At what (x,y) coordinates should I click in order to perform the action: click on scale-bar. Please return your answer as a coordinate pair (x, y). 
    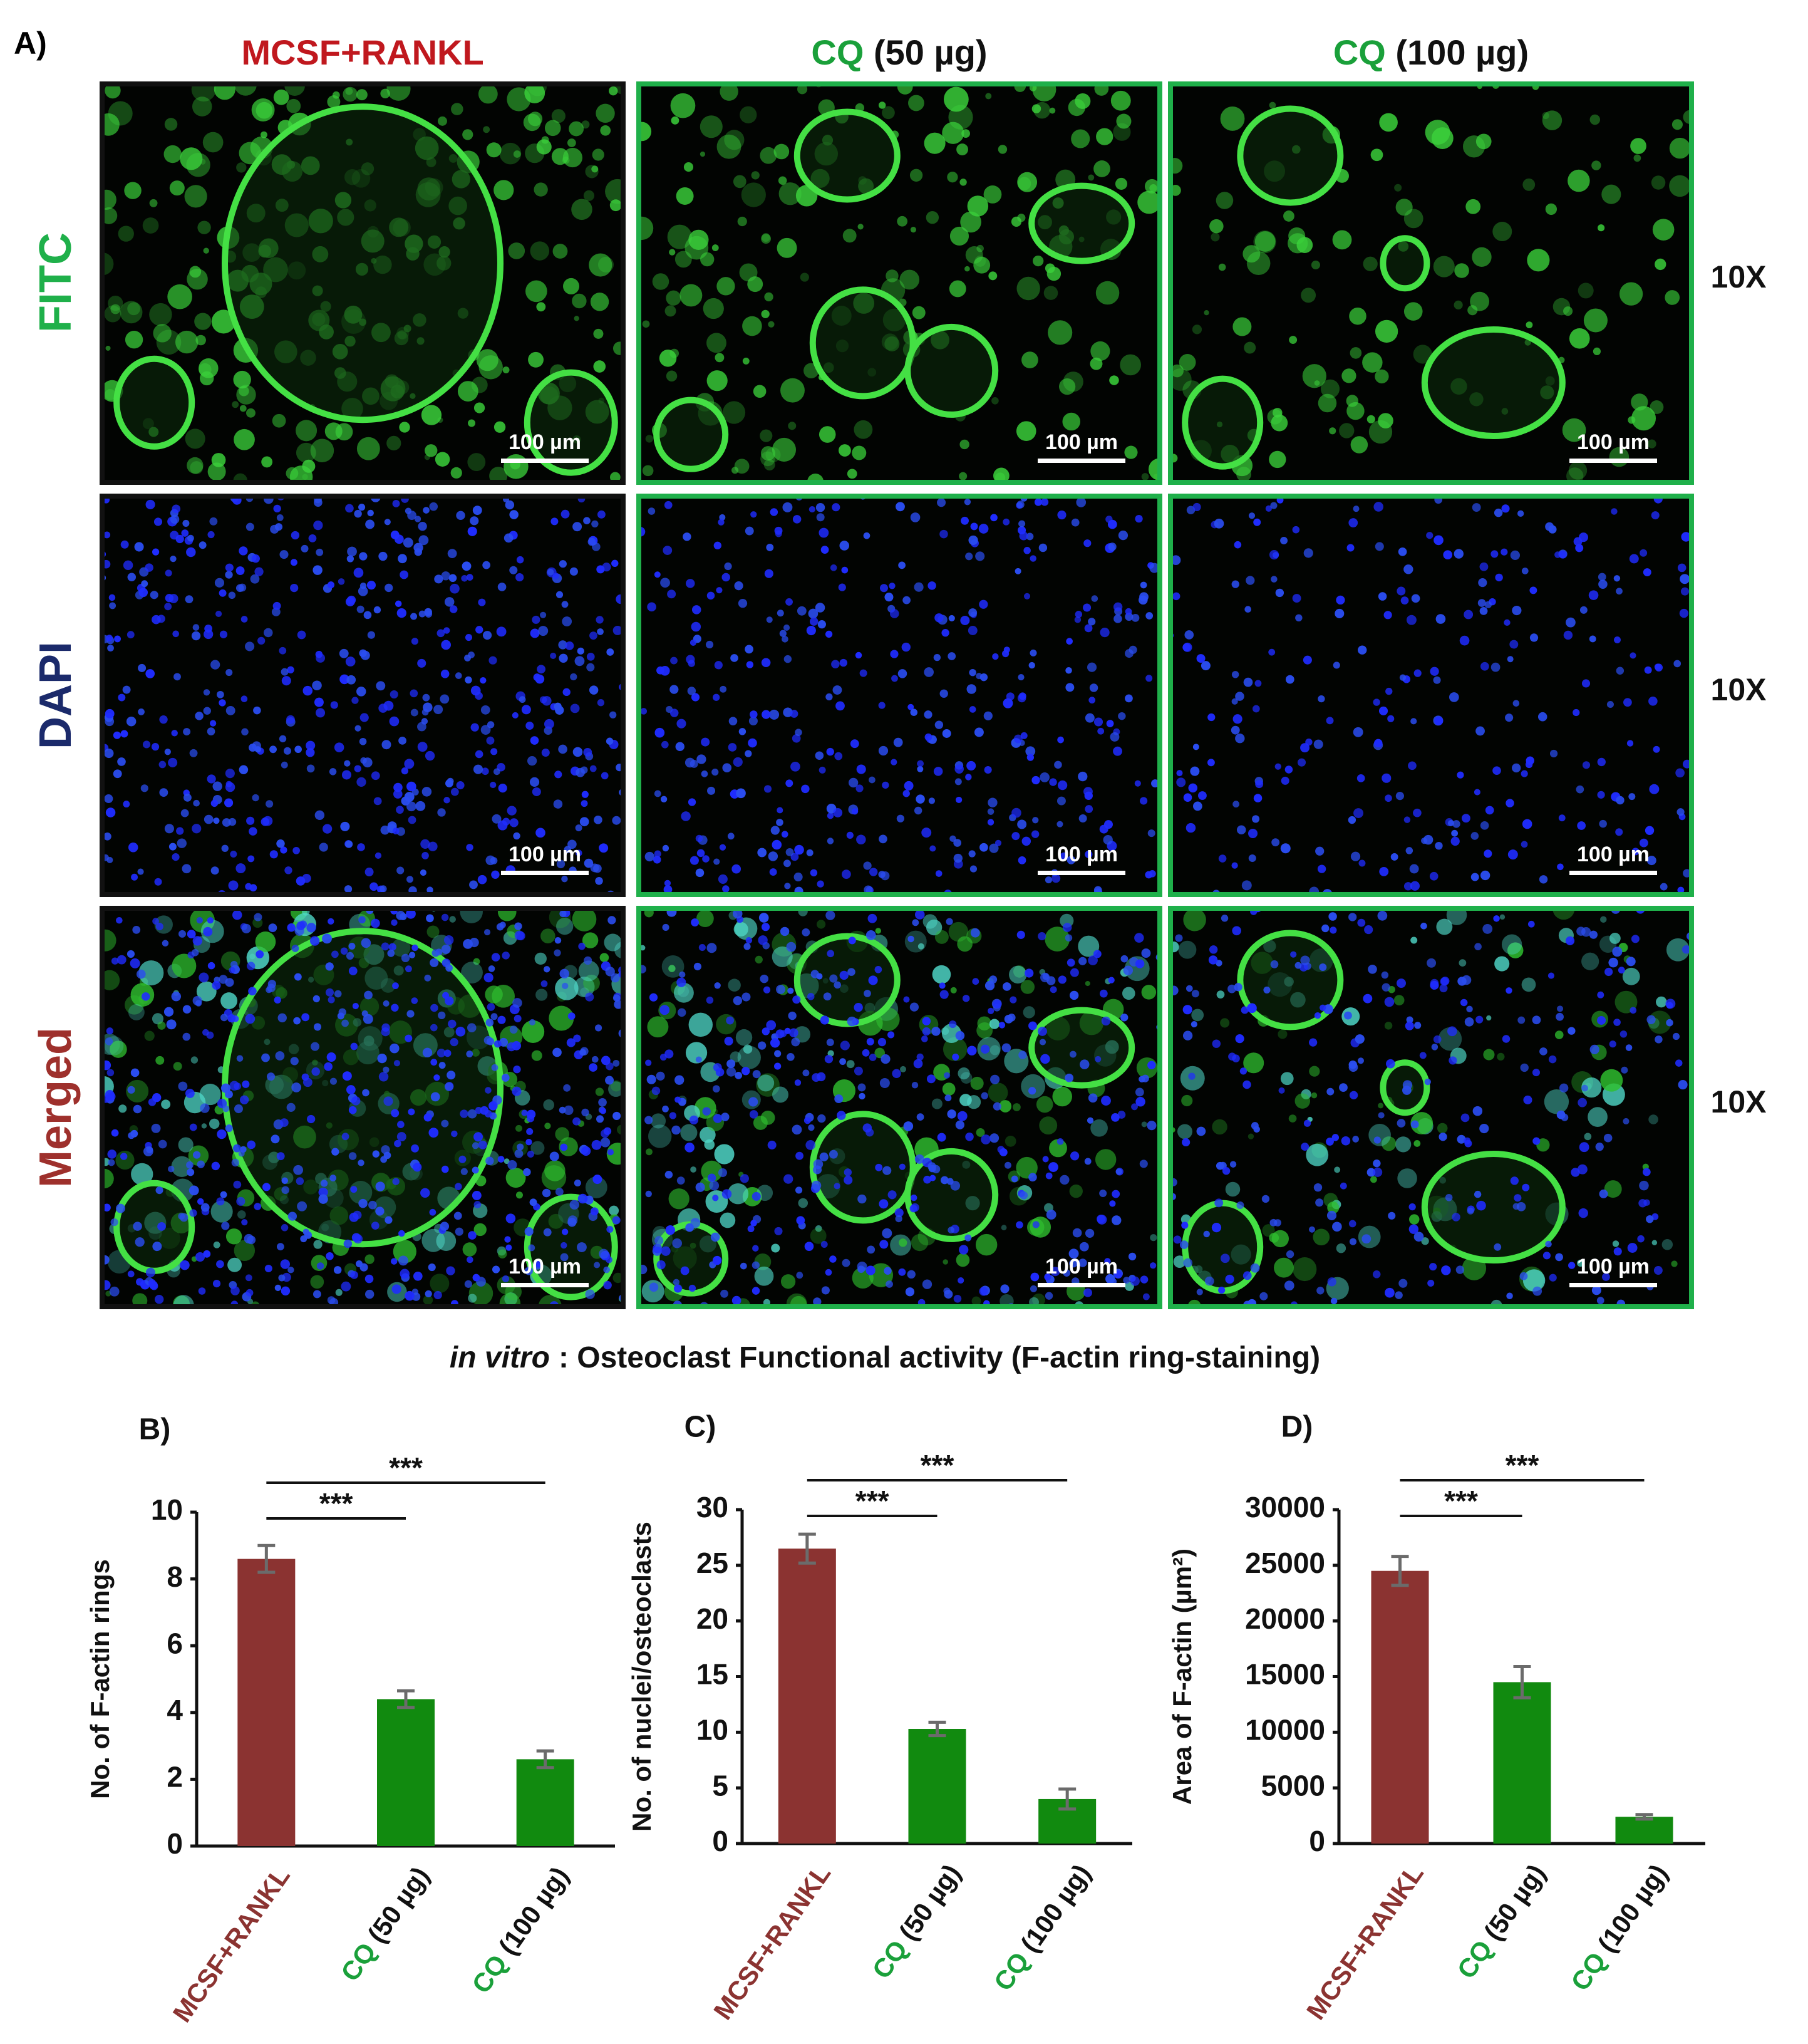
    Looking at the image, I should click on (545, 1285).